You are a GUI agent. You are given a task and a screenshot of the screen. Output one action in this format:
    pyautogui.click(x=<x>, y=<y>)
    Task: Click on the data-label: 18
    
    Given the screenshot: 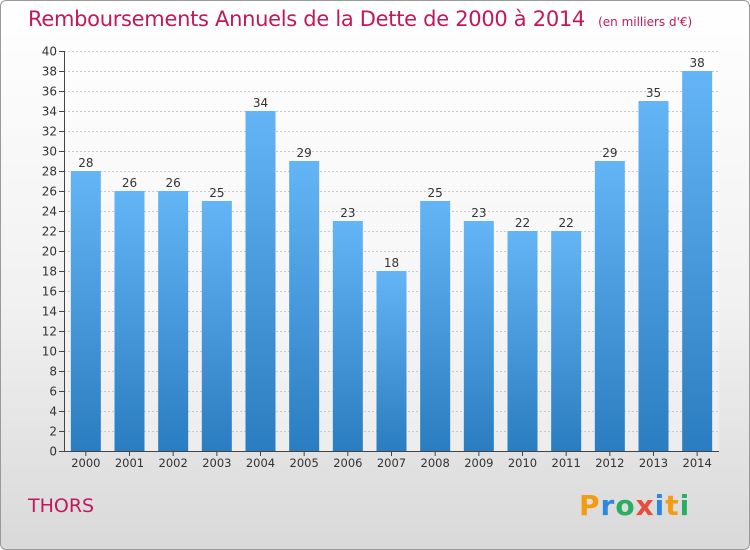 What is the action you would take?
    pyautogui.click(x=391, y=263)
    